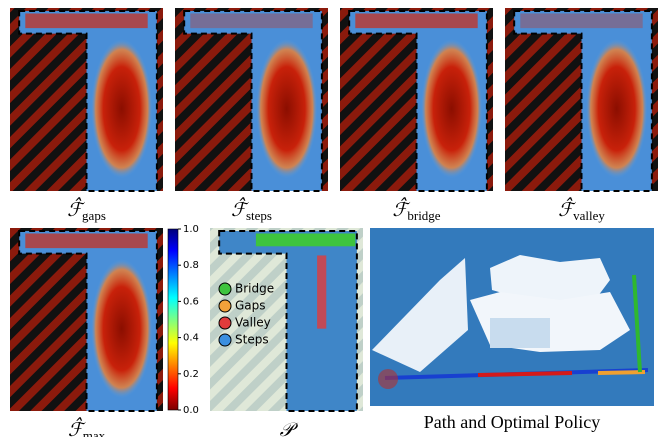 This screenshot has height=442, width=661. What do you see at coordinates (322, 292) in the screenshot?
I see `valley-strip` at bounding box center [322, 292].